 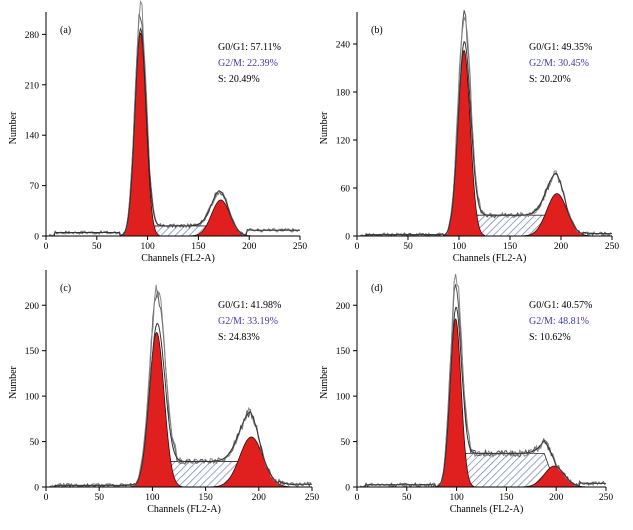 I want to click on g2-m-peak, so click(x=251, y=462).